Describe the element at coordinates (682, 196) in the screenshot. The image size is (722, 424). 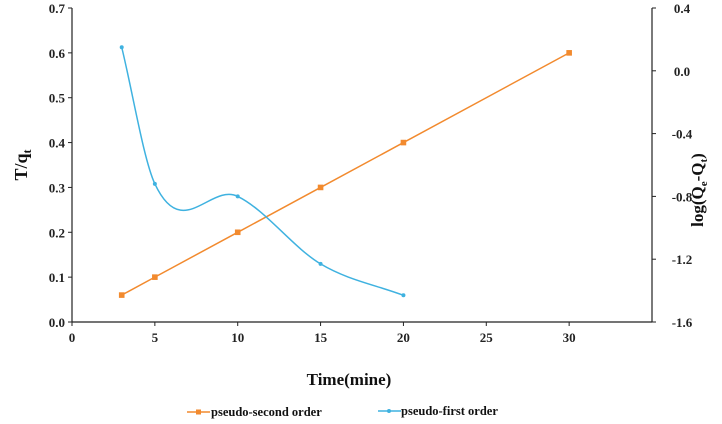
I see `y2-tick-label--0.8: -0.8` at that location.